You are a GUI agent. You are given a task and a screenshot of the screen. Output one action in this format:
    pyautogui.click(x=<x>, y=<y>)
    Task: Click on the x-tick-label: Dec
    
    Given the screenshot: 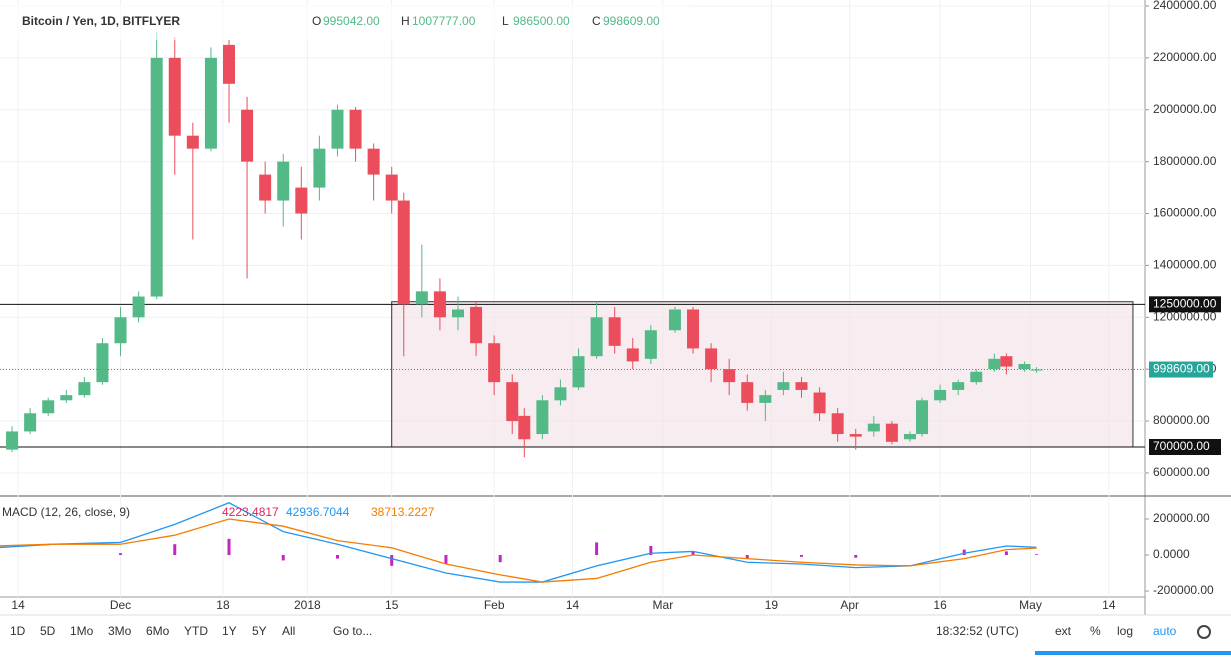 What is the action you would take?
    pyautogui.click(x=120, y=605)
    